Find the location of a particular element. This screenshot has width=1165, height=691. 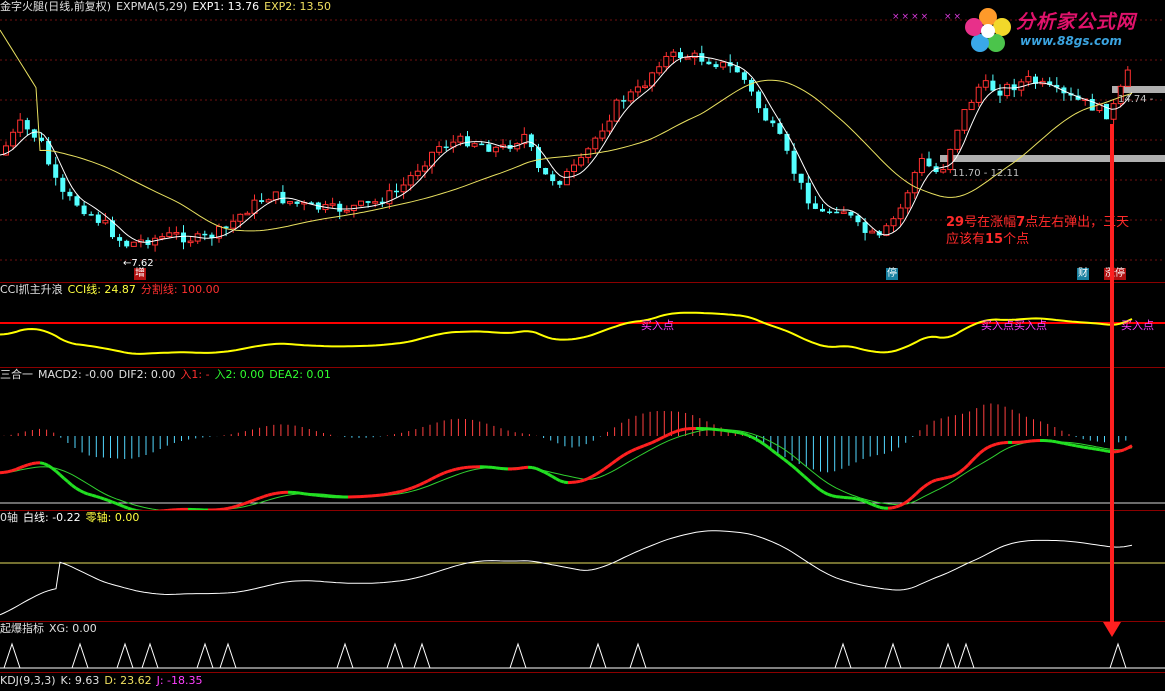

buy-point-2: 买入点买入点 is located at coordinates (1014, 325).